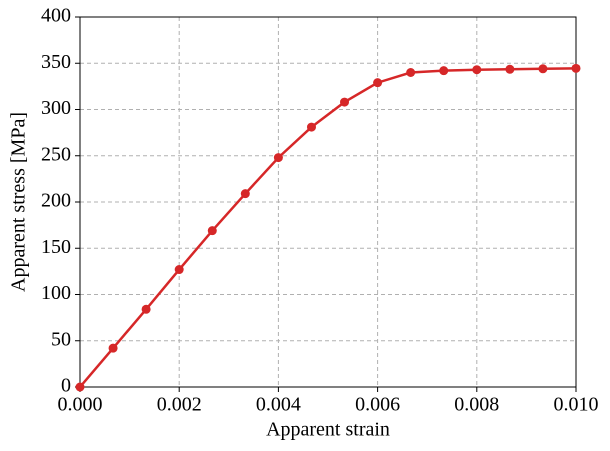 The height and width of the screenshot is (451, 610). What do you see at coordinates (56, 16) in the screenshot?
I see `y-tick-label: 400` at bounding box center [56, 16].